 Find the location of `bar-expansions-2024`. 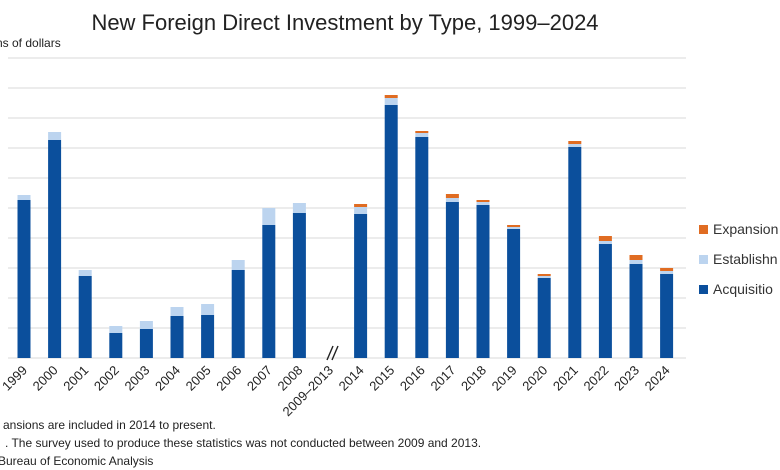

bar-expansions-2024 is located at coordinates (667, 269).